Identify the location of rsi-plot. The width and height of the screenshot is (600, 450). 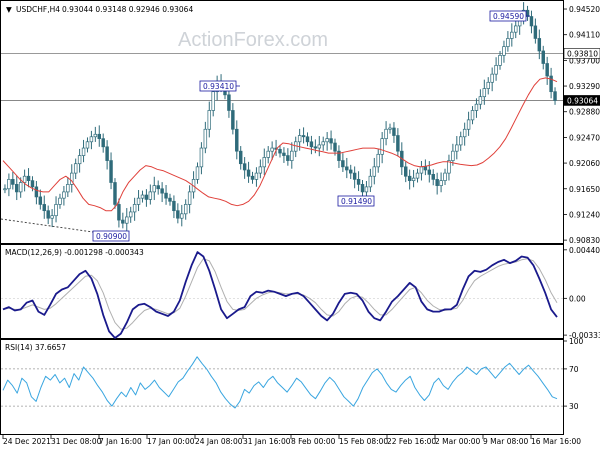
(282, 382).